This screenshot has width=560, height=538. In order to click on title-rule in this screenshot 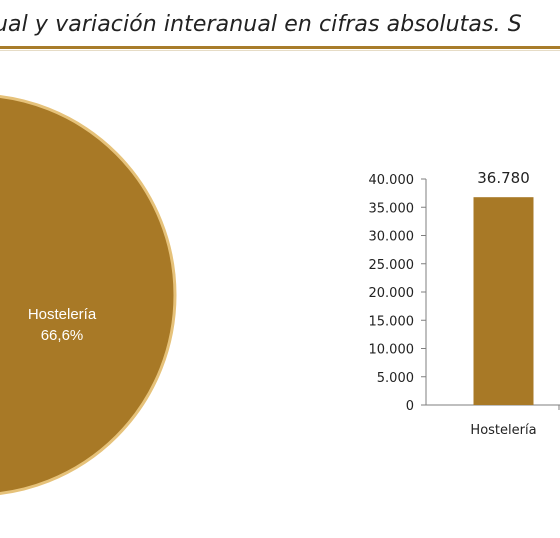, I will do `click(280, 47)`.